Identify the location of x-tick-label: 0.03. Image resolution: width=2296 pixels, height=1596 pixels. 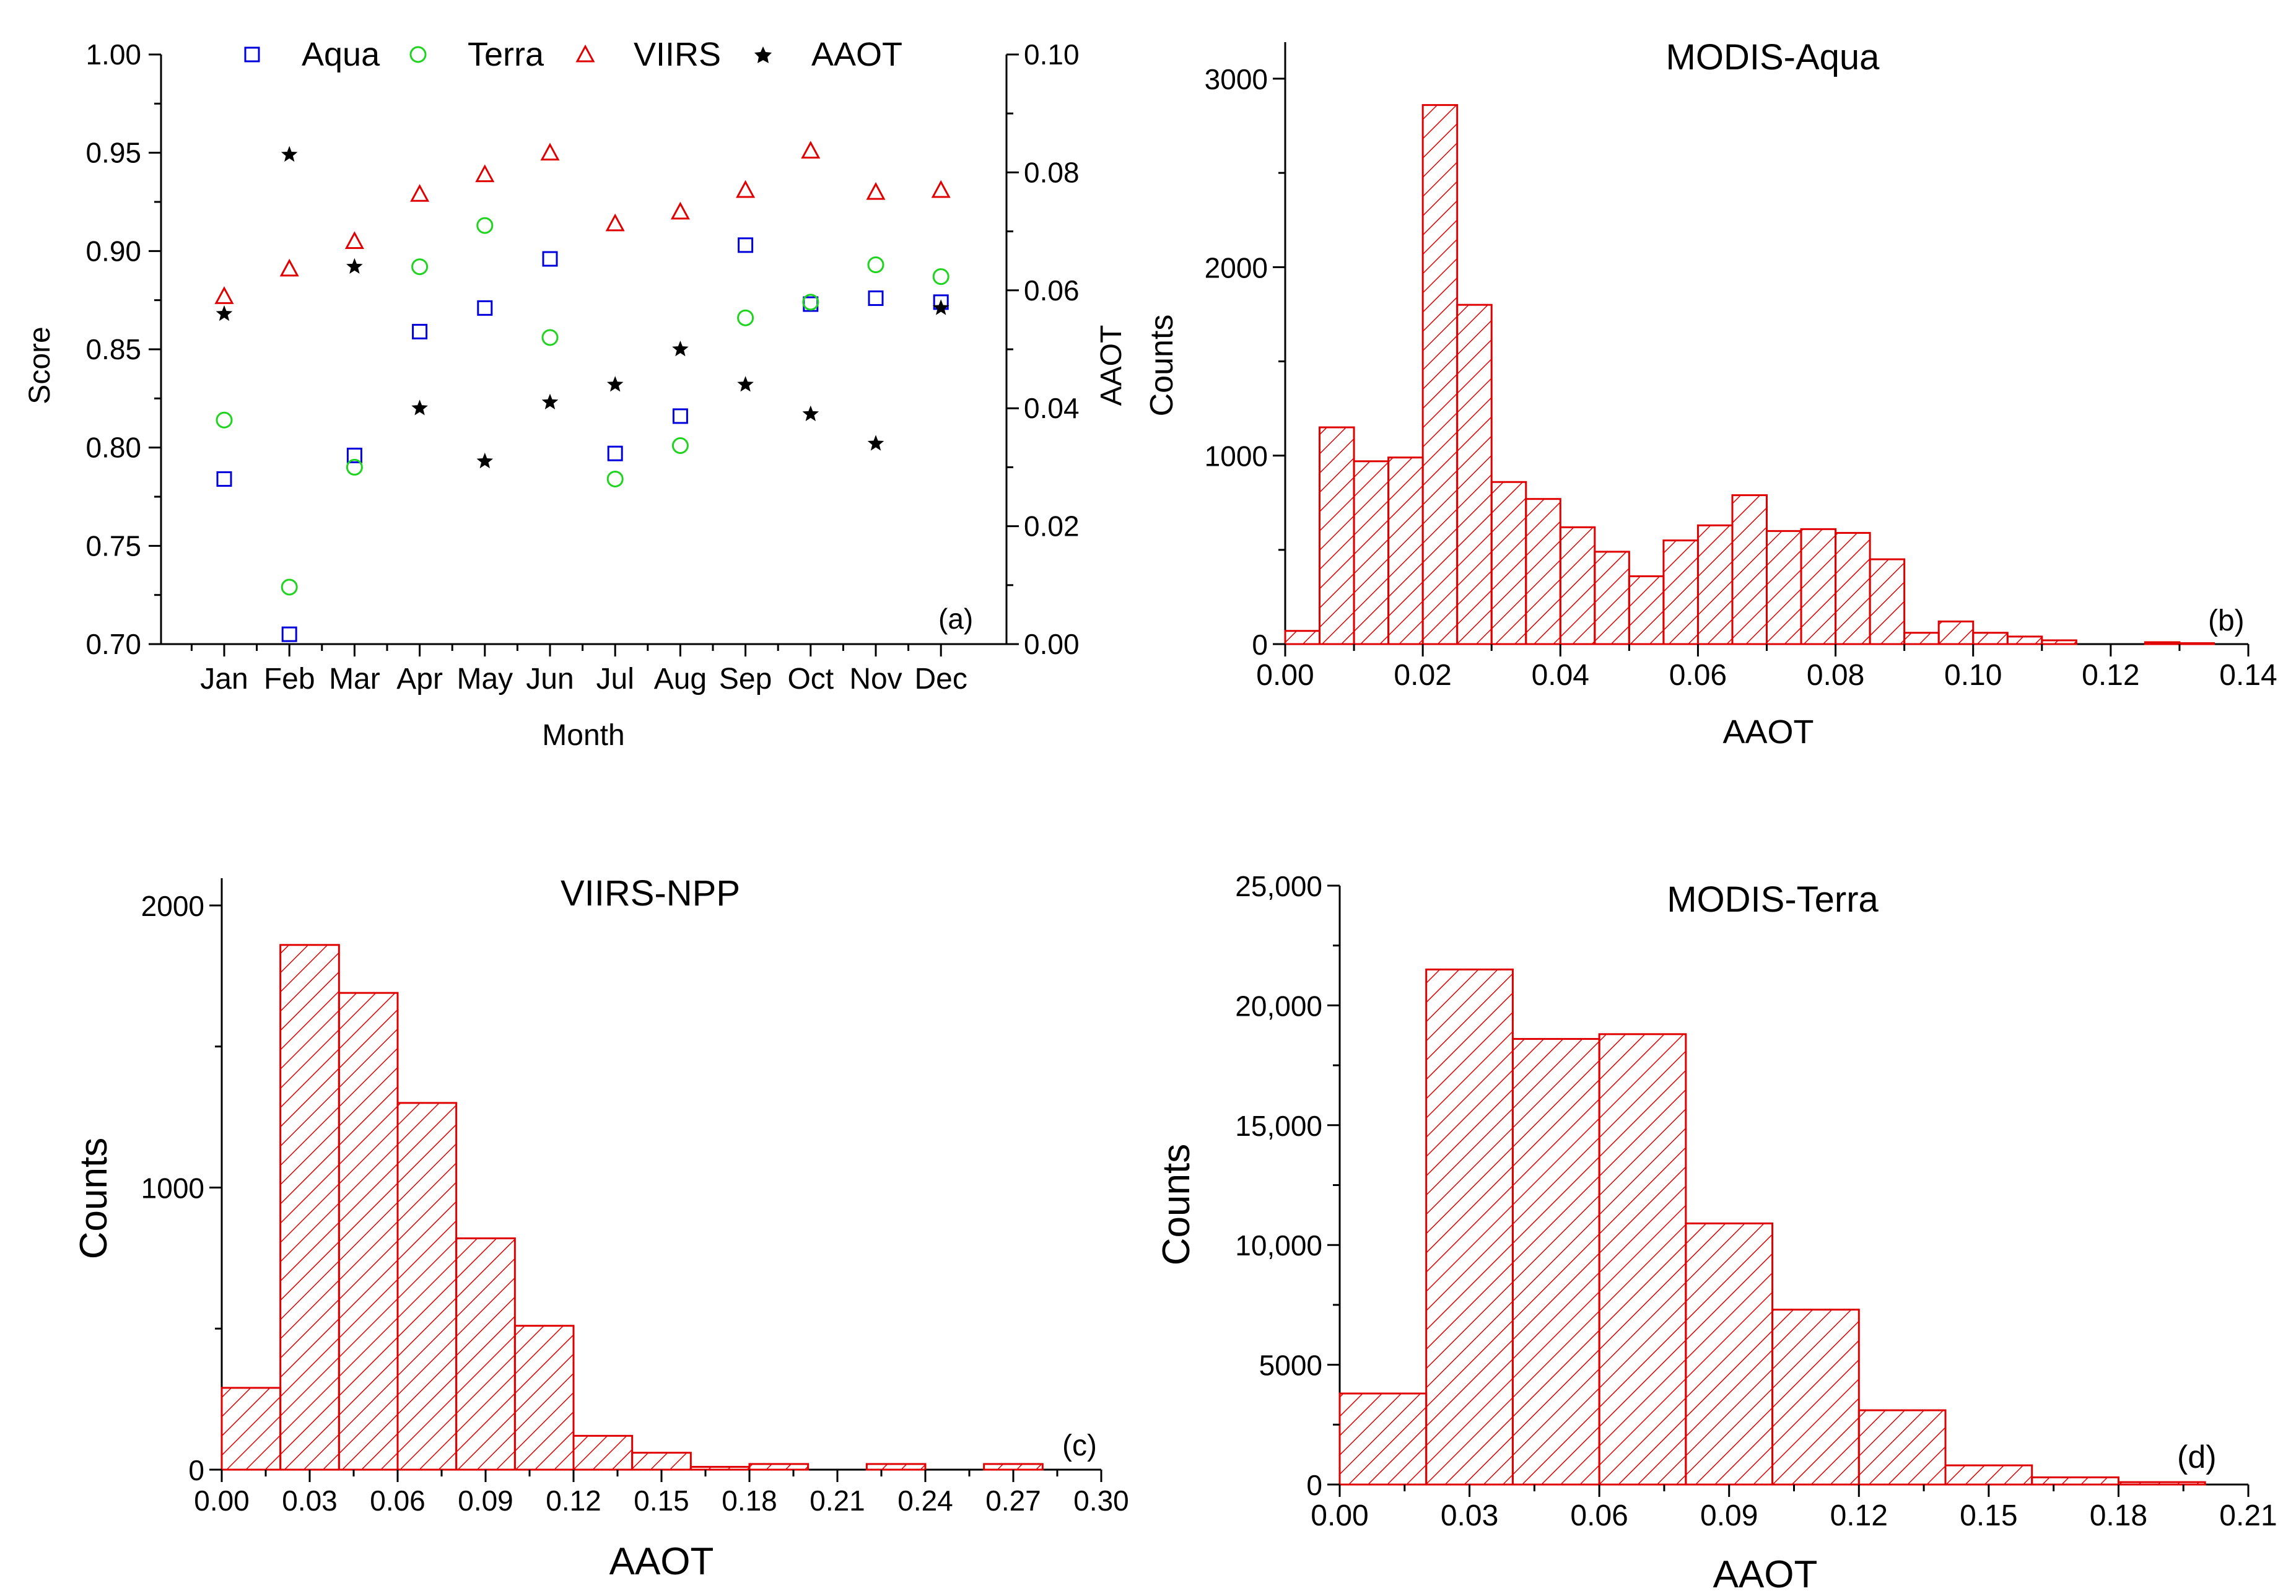
(1469, 1515).